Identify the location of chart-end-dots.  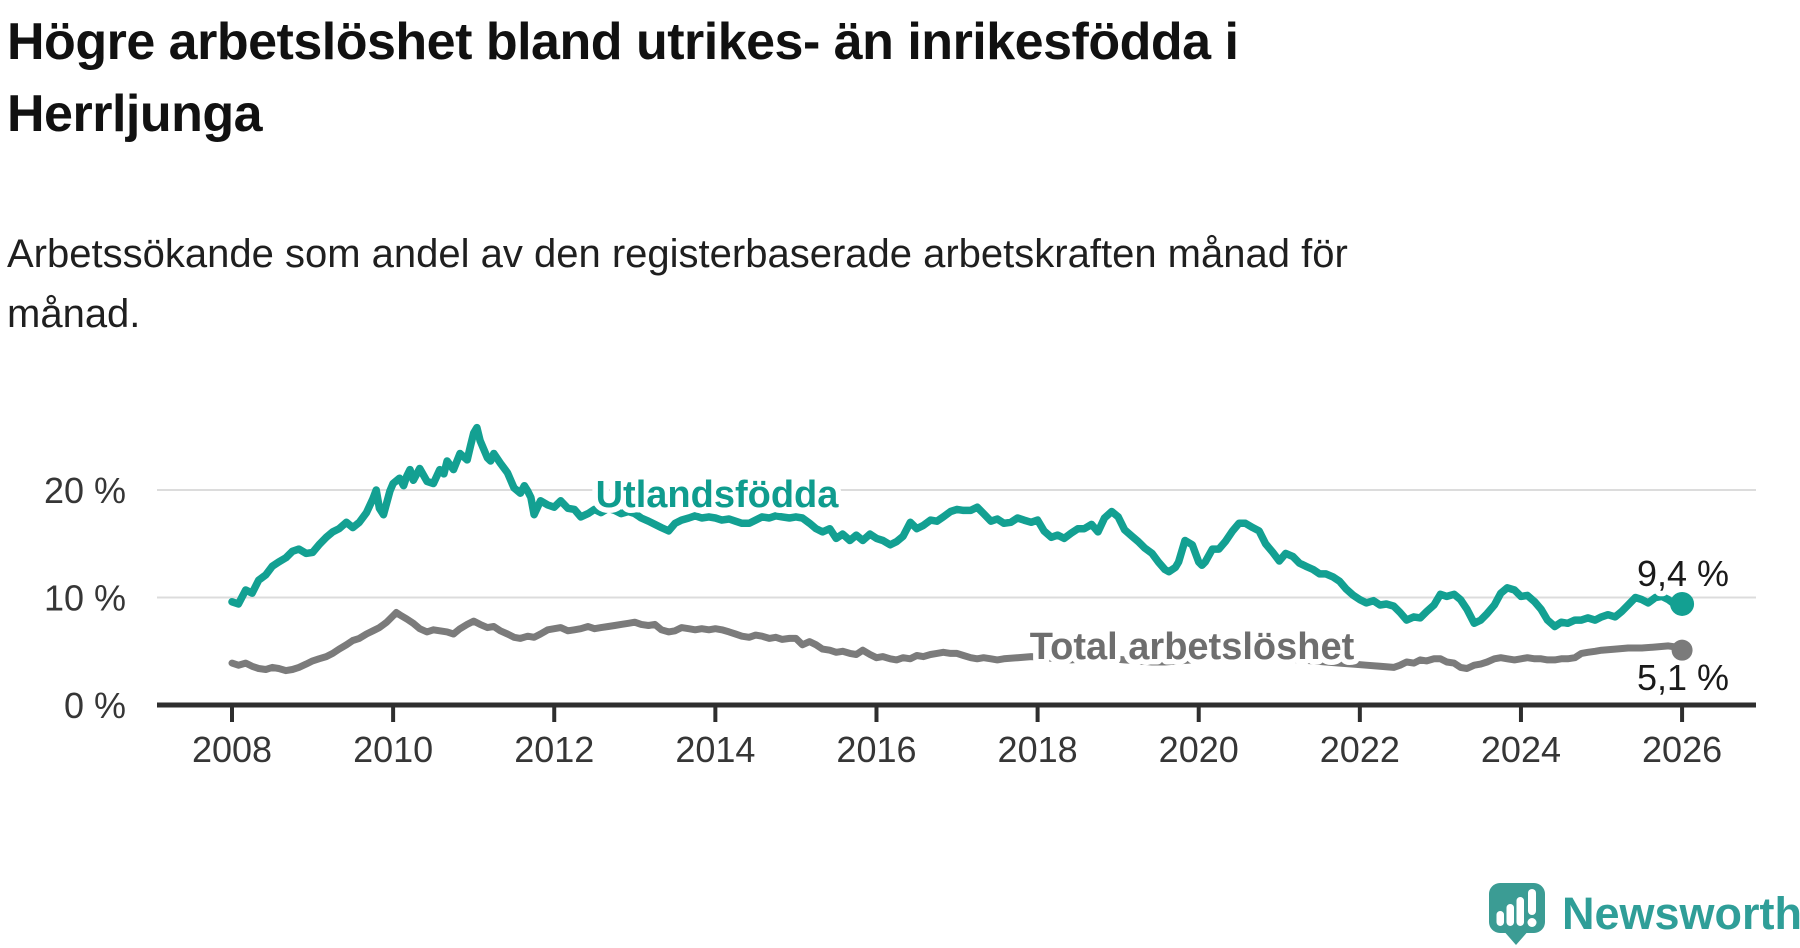
(1682, 626).